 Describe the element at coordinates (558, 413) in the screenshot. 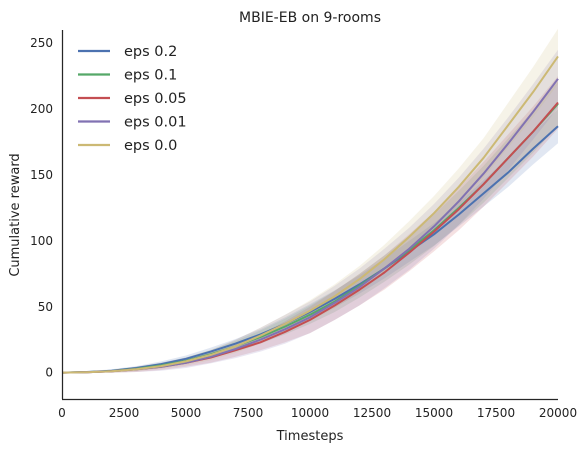

I see `x-tick-label-8: 20000` at that location.